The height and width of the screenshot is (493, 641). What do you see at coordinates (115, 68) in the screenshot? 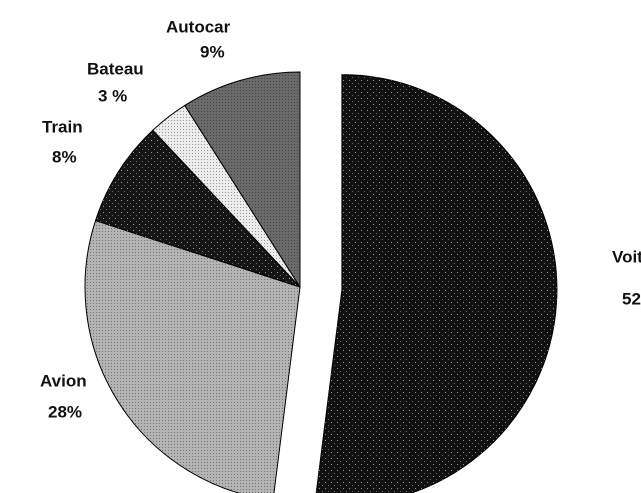
I see `slice-name: Bateau` at bounding box center [115, 68].